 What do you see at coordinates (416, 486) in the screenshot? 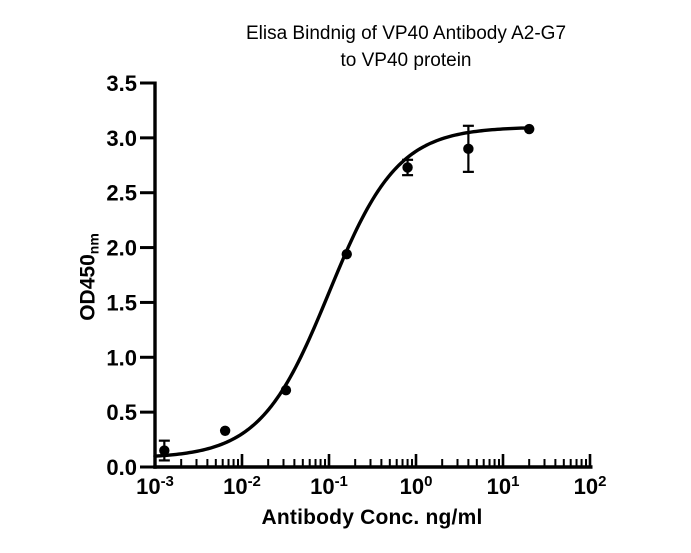
I see `x-tick-label-3: 10⁰` at bounding box center [416, 486].